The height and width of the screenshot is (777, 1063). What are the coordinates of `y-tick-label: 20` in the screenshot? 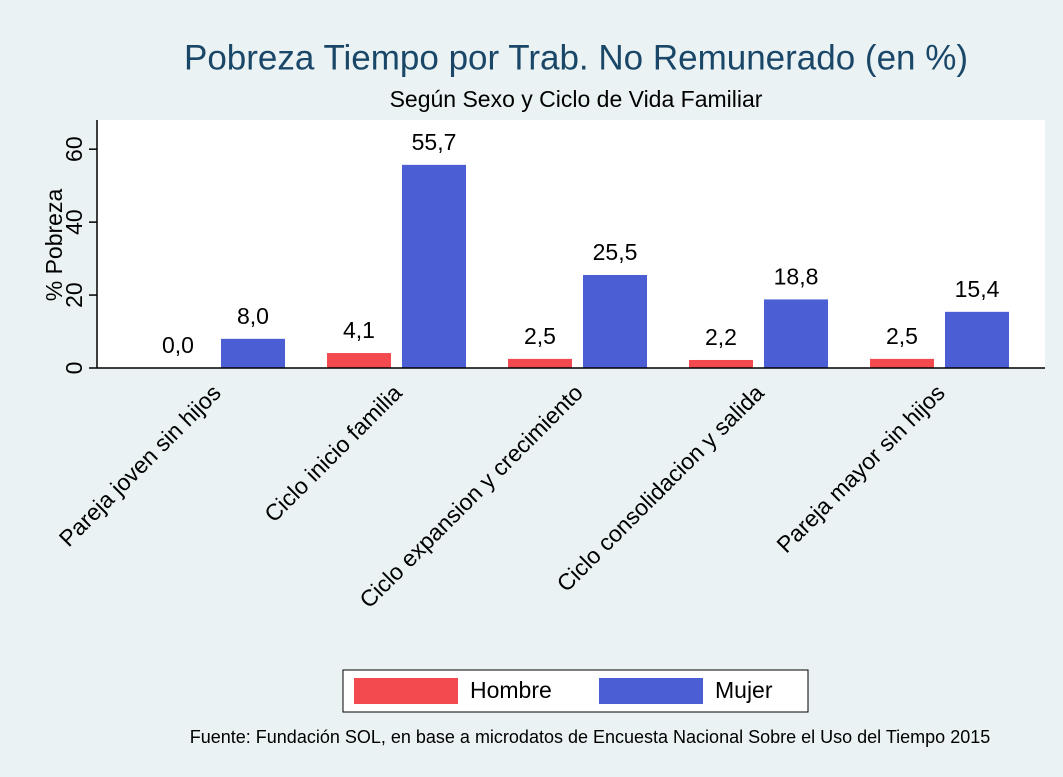 It's located at (74, 295).